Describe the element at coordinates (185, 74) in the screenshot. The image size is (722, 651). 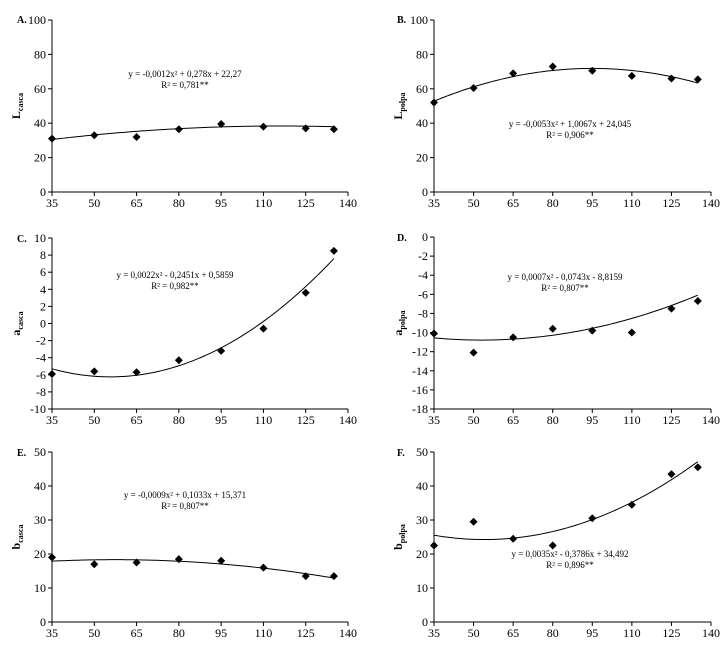
I see `regression-equation: y = -0,0012x² + 0,278x + 22,27` at that location.